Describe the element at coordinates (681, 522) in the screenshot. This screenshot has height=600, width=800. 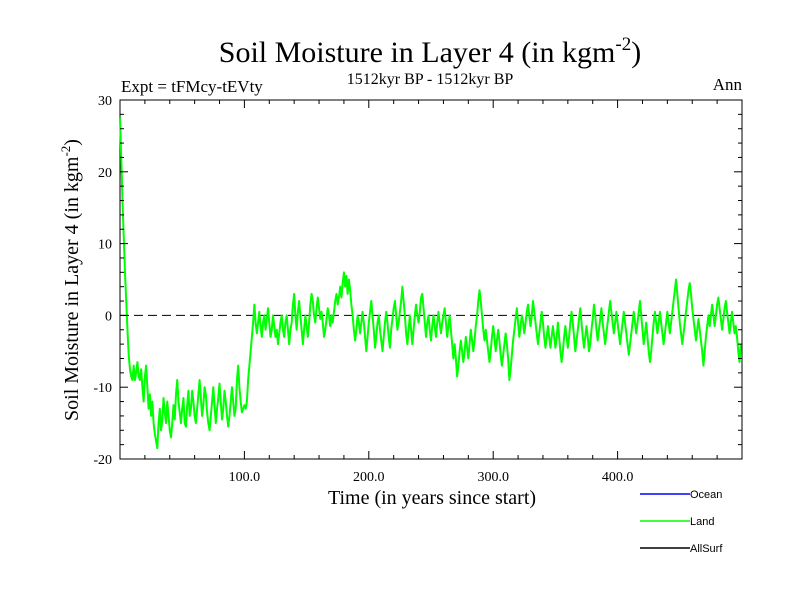
I see `legend: Ocean Land AllSurf` at that location.